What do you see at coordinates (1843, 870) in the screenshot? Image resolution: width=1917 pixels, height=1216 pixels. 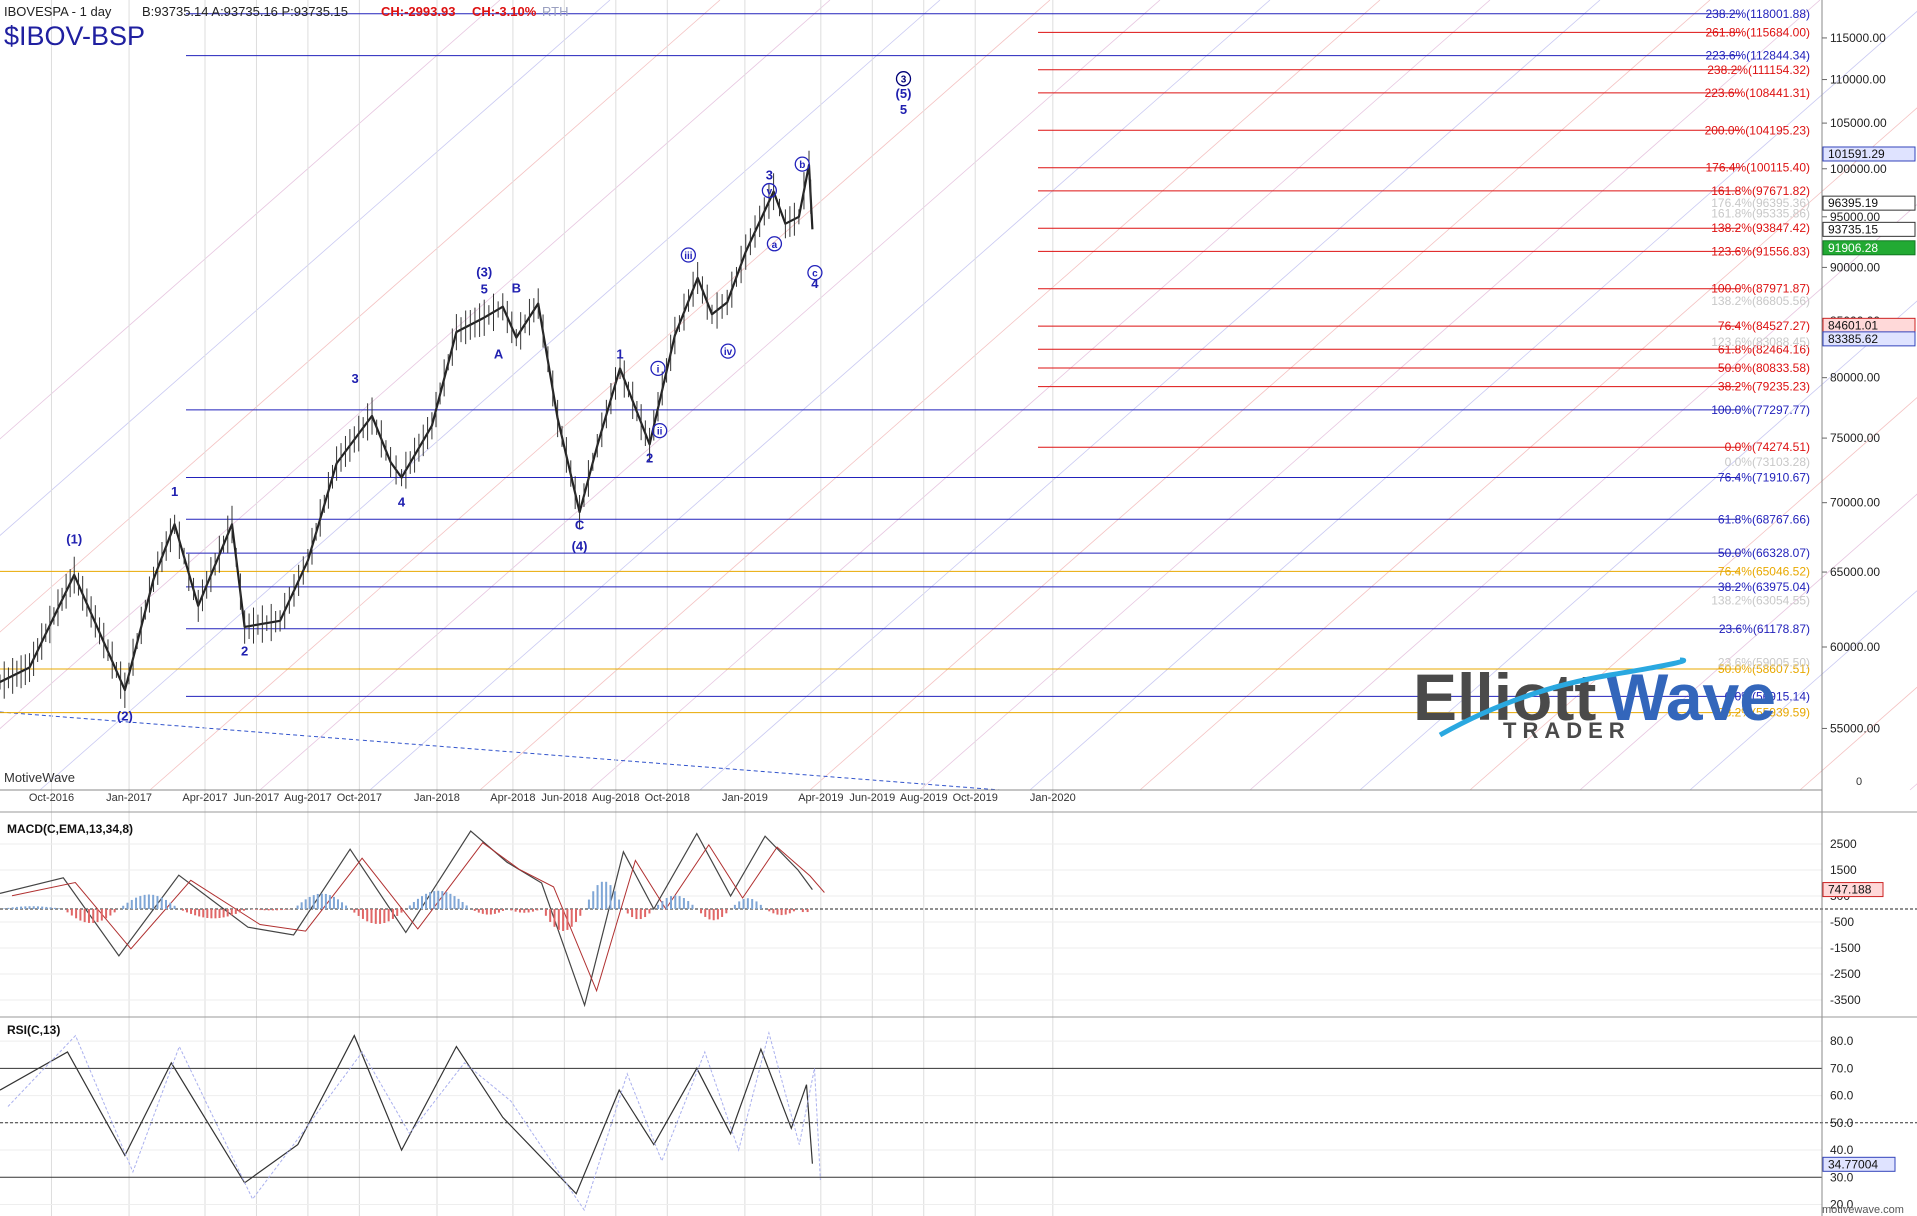 I see `macd-tick-label: 1500` at bounding box center [1843, 870].